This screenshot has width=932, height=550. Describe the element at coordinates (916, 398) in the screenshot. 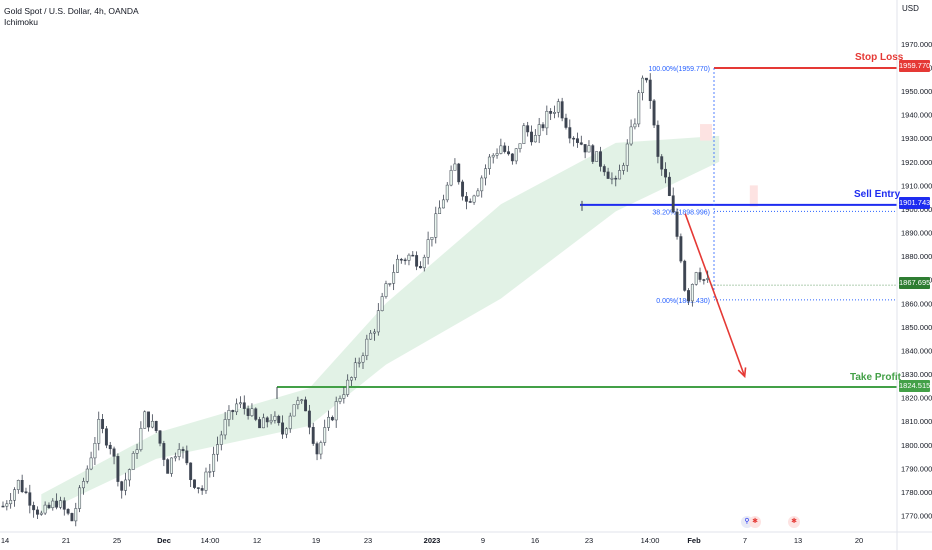

I see `y-tick-label: 1820.000` at that location.